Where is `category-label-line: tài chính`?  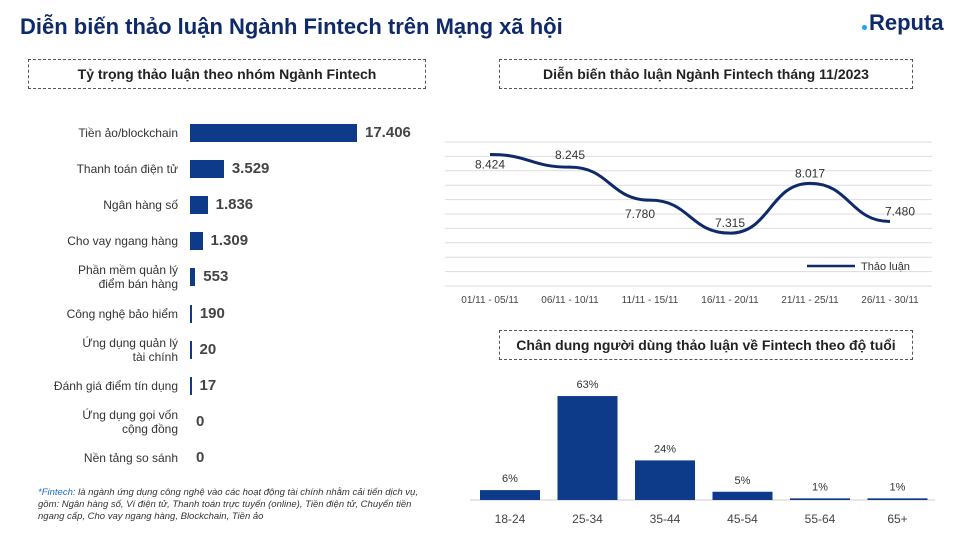 category-label-line: tài chính is located at coordinates (155, 356).